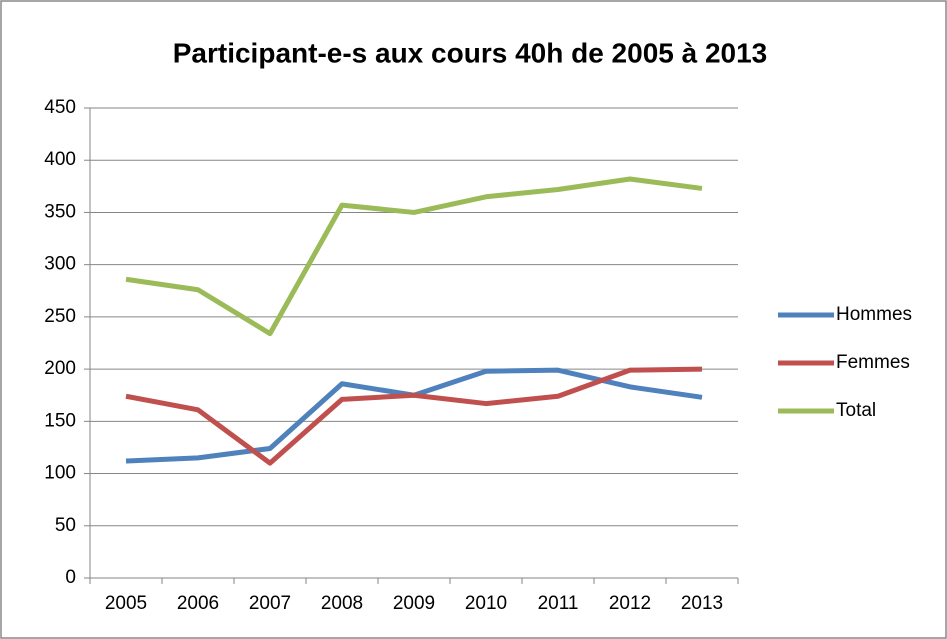 This screenshot has width=947, height=639. I want to click on x-tick-label: 2008, so click(342, 603).